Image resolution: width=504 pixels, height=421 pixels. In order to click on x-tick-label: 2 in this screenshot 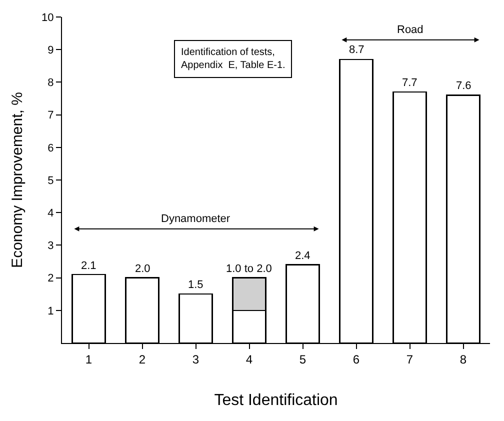, I will do `click(142, 359)`.